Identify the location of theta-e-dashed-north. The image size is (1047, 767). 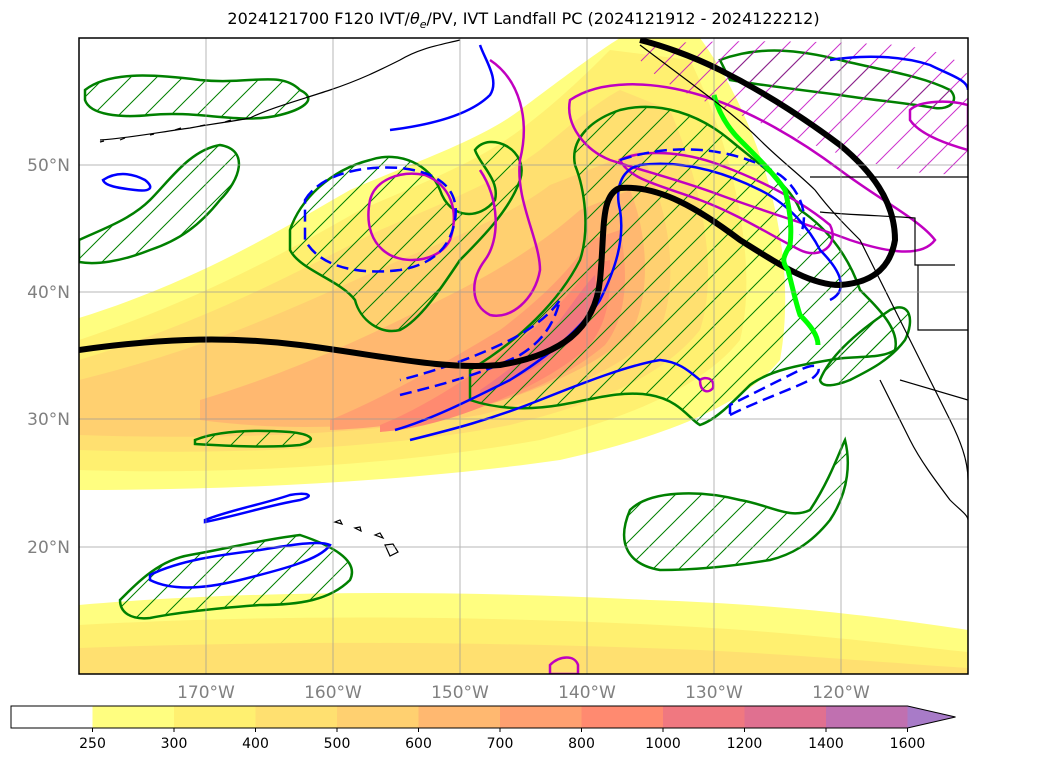
(380, 219).